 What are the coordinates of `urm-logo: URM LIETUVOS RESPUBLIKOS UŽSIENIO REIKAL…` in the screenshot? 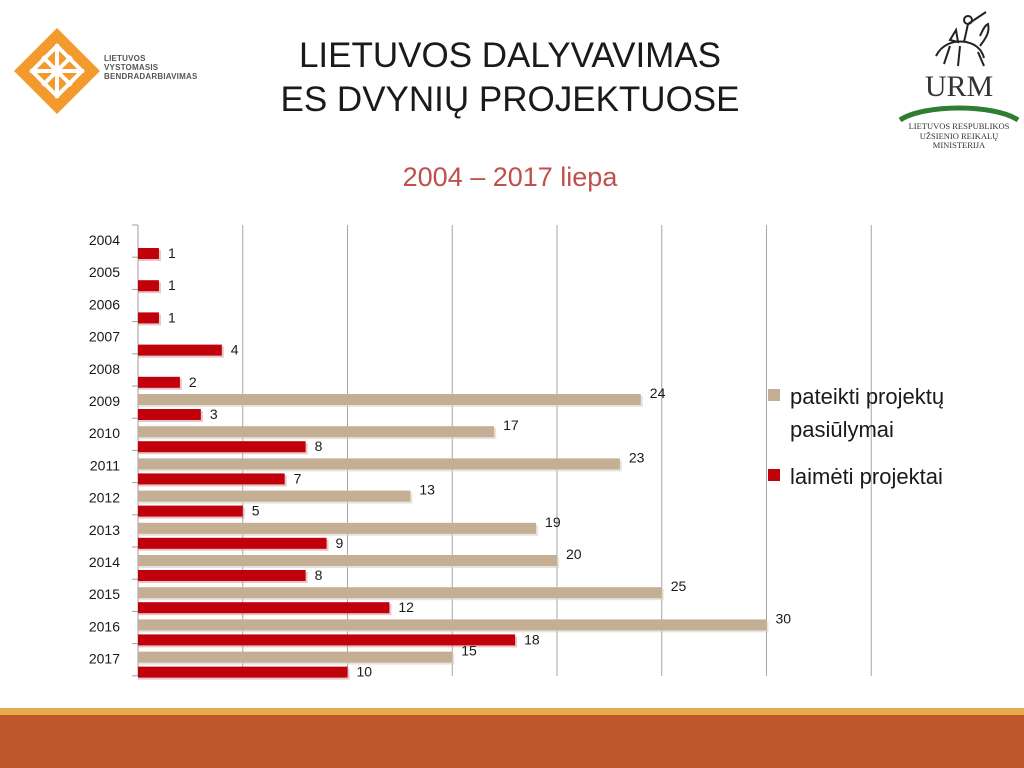 It's located at (959, 81).